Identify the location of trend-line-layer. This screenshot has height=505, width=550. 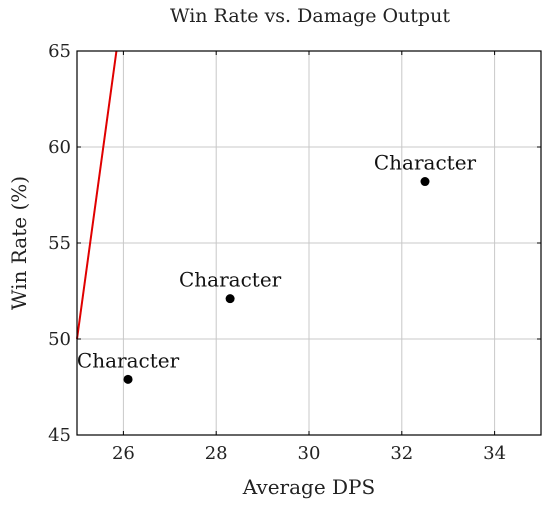
(97, 195).